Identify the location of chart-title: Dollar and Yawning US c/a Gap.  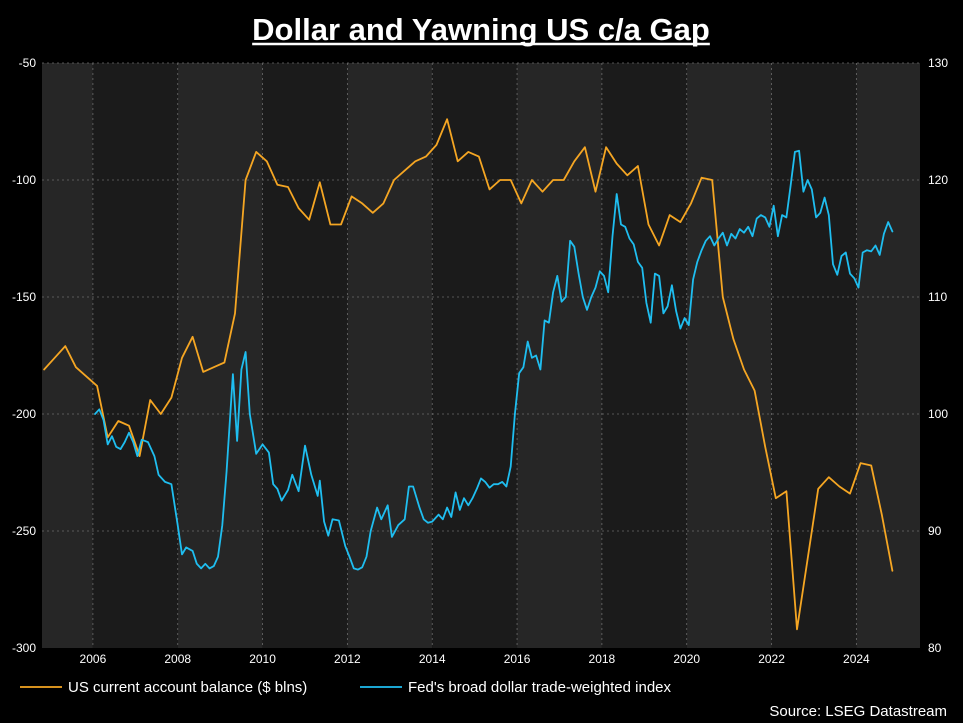
(481, 29).